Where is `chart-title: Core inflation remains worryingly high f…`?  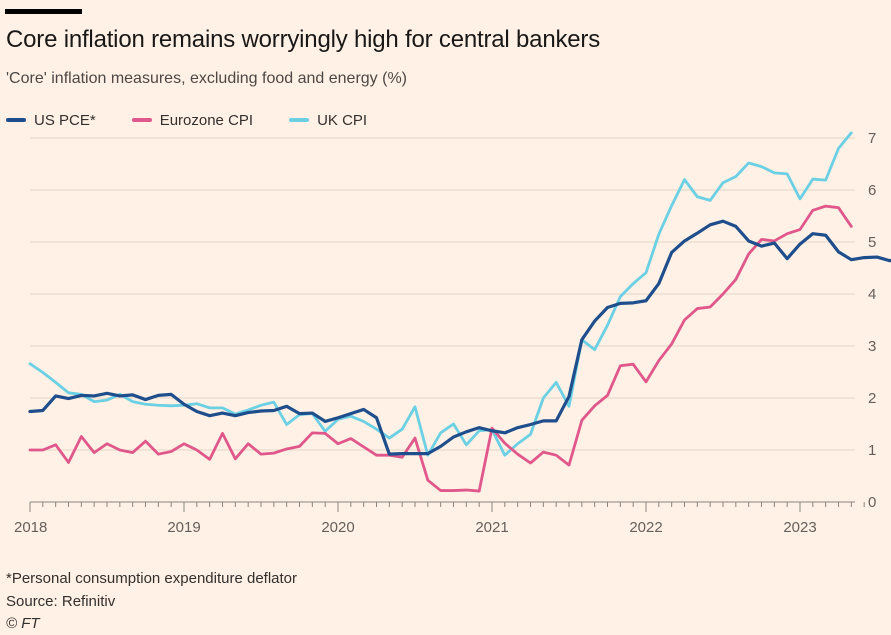
chart-title: Core inflation remains worryingly high f… is located at coordinates (303, 39).